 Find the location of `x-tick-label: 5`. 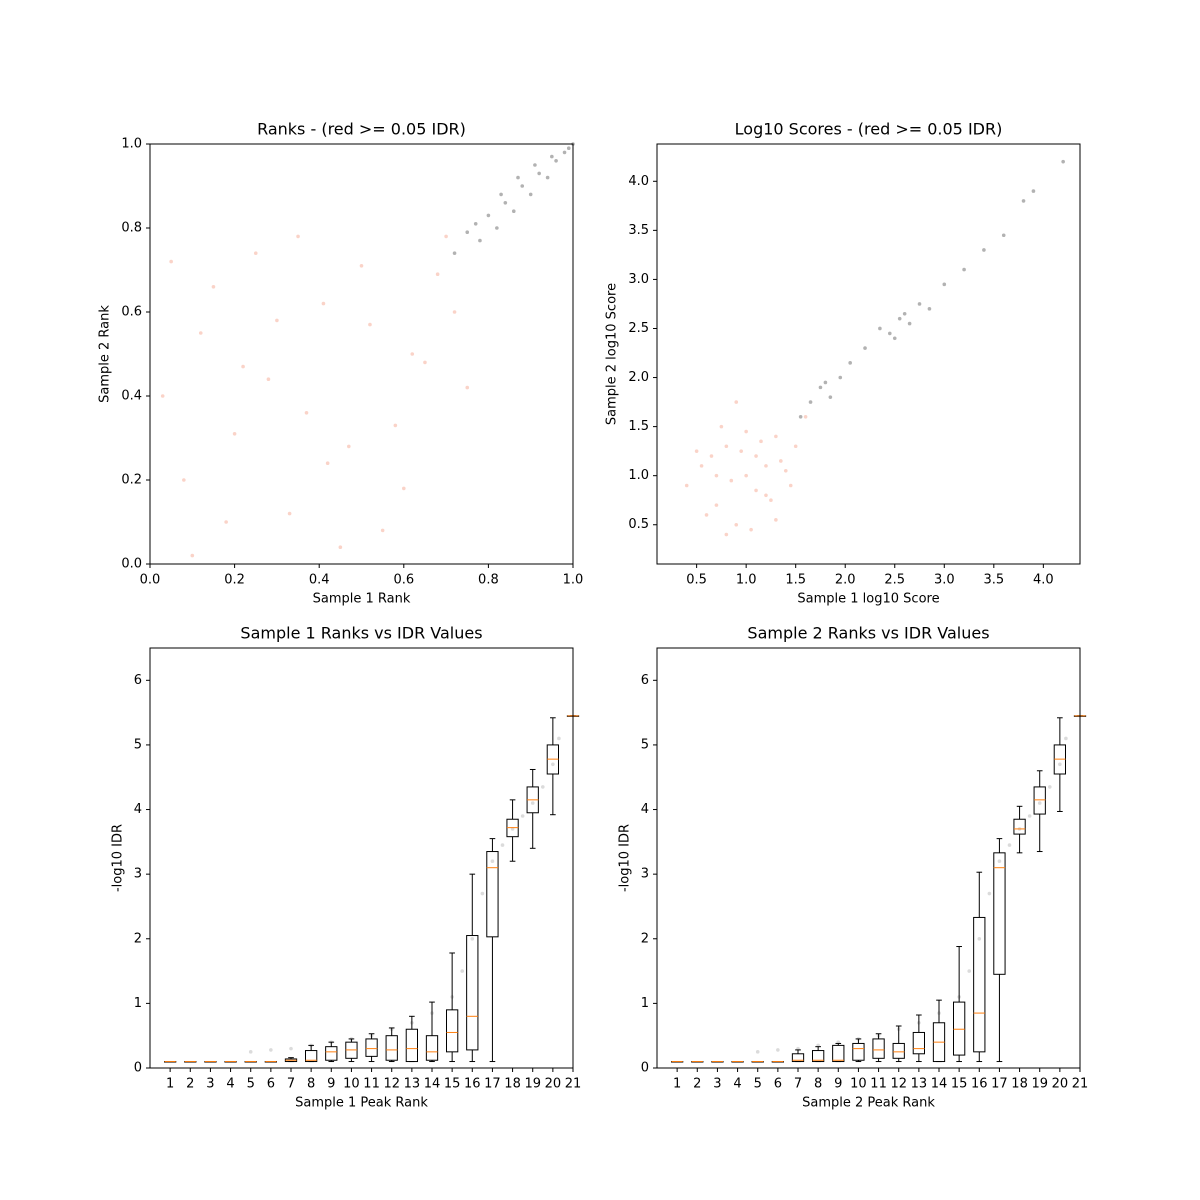

x-tick-label: 5 is located at coordinates (758, 1084).